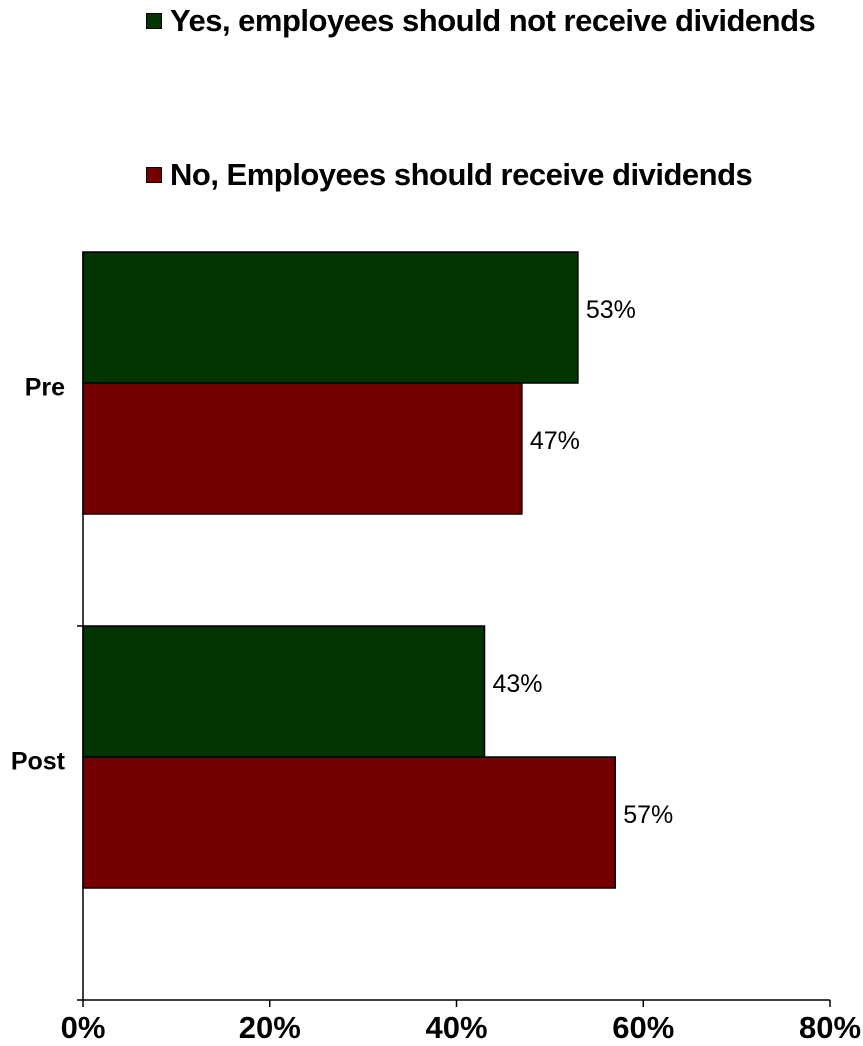  I want to click on data-label-pre-series-2: 47%, so click(555, 441).